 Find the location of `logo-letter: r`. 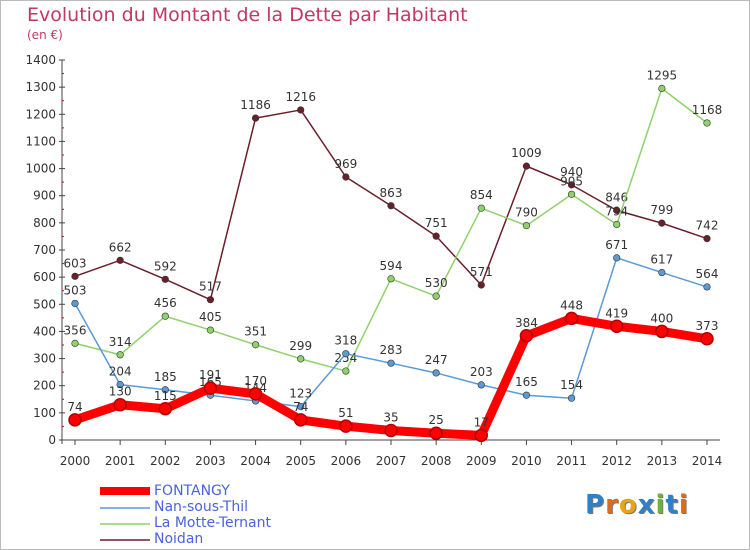

logo-letter: r is located at coordinates (612, 505).